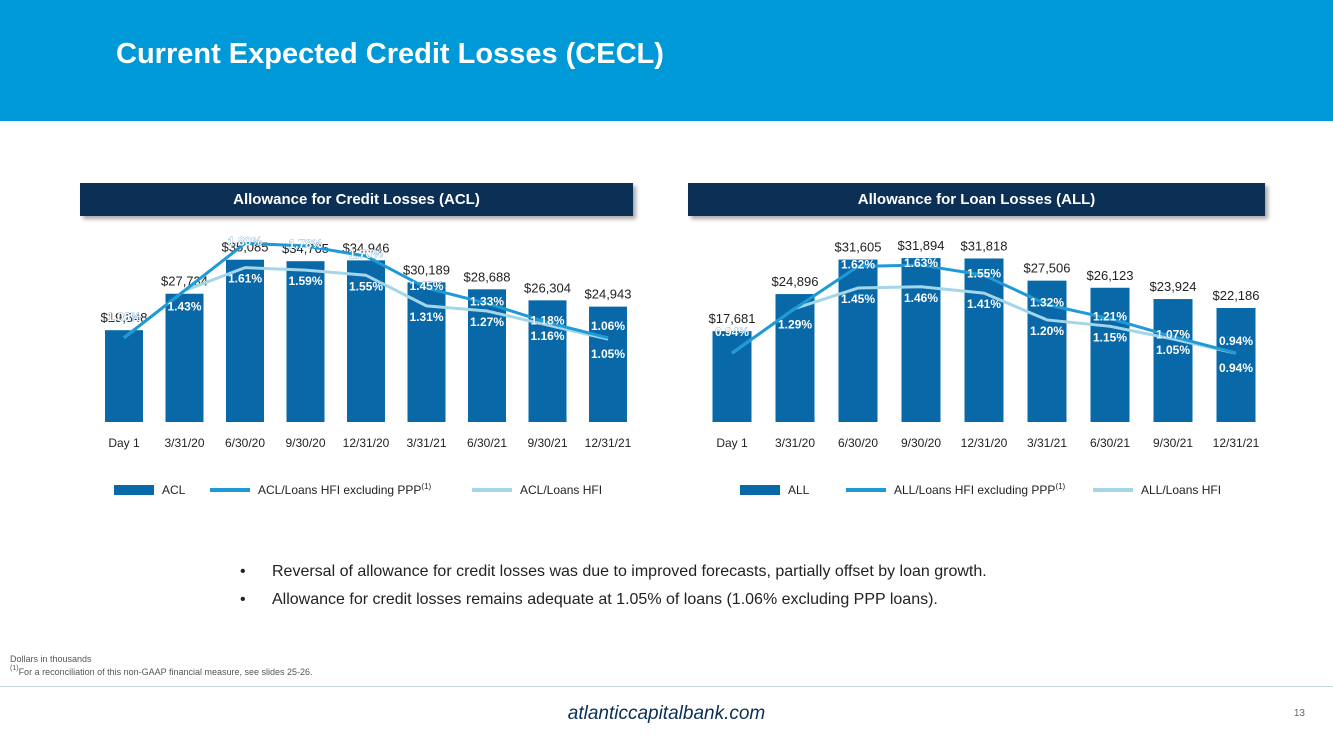 The image size is (1333, 749). Describe the element at coordinates (547, 336) in the screenshot. I see `acl-line-value-label: 1.16%` at that location.